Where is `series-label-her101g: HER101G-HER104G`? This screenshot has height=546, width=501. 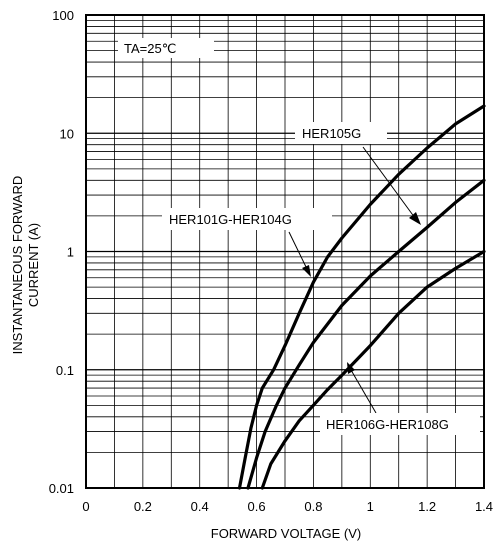 series-label-her101g: HER101G-HER104G is located at coordinates (230, 219).